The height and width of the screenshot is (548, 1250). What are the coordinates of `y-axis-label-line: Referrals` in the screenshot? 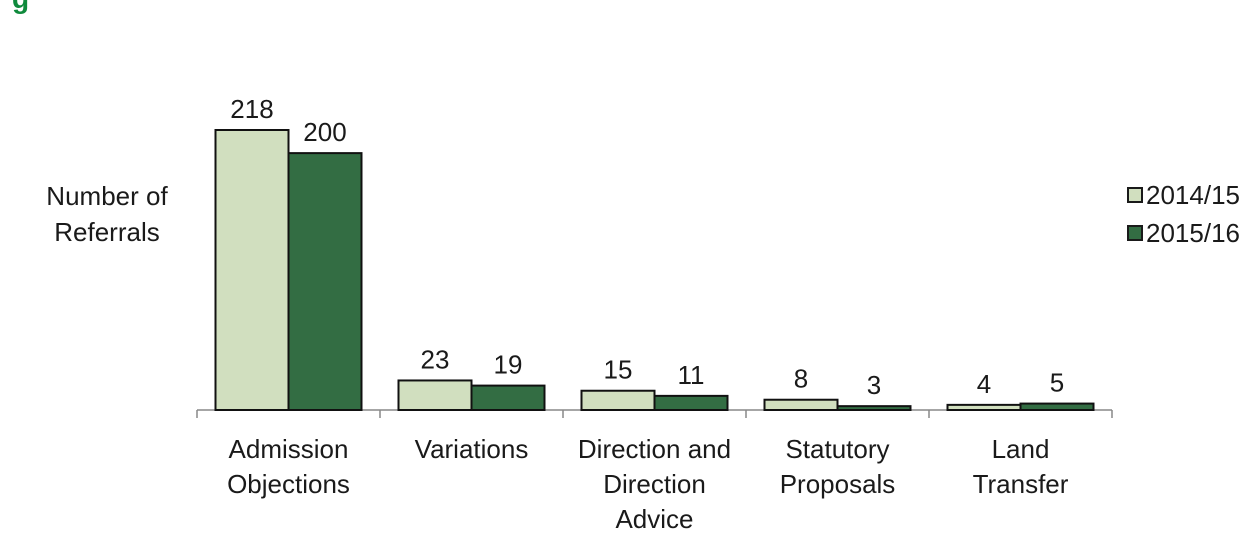 It's located at (107, 232).